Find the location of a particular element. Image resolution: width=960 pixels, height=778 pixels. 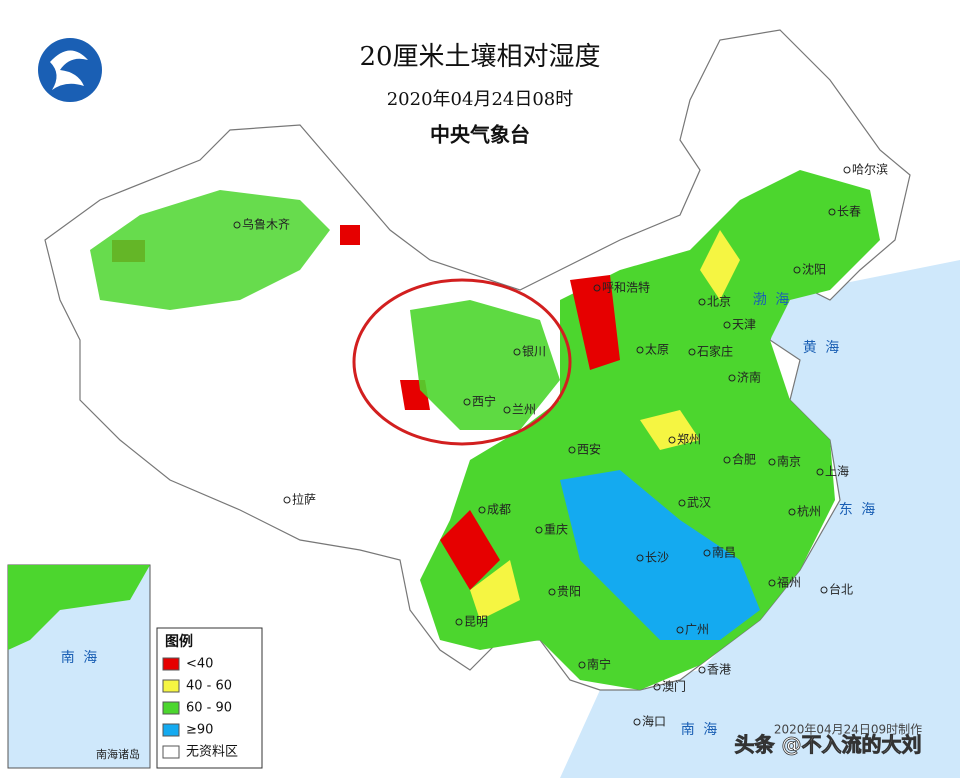

city-label: 杭州 is located at coordinates (809, 511).